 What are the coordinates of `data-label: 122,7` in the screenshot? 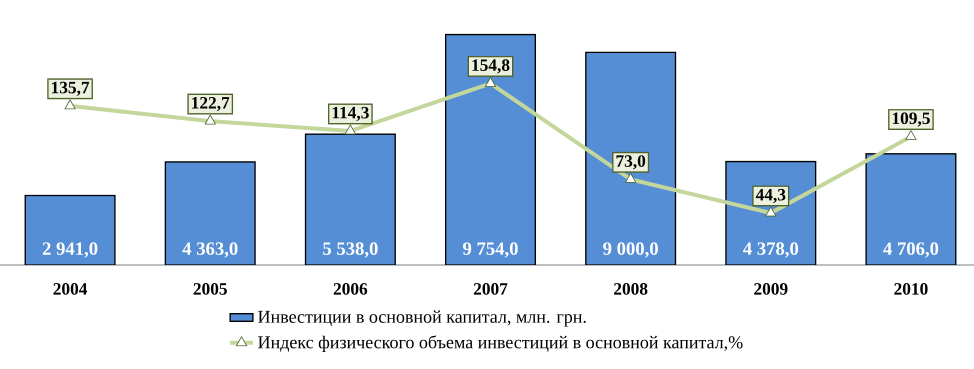 It's located at (211, 104).